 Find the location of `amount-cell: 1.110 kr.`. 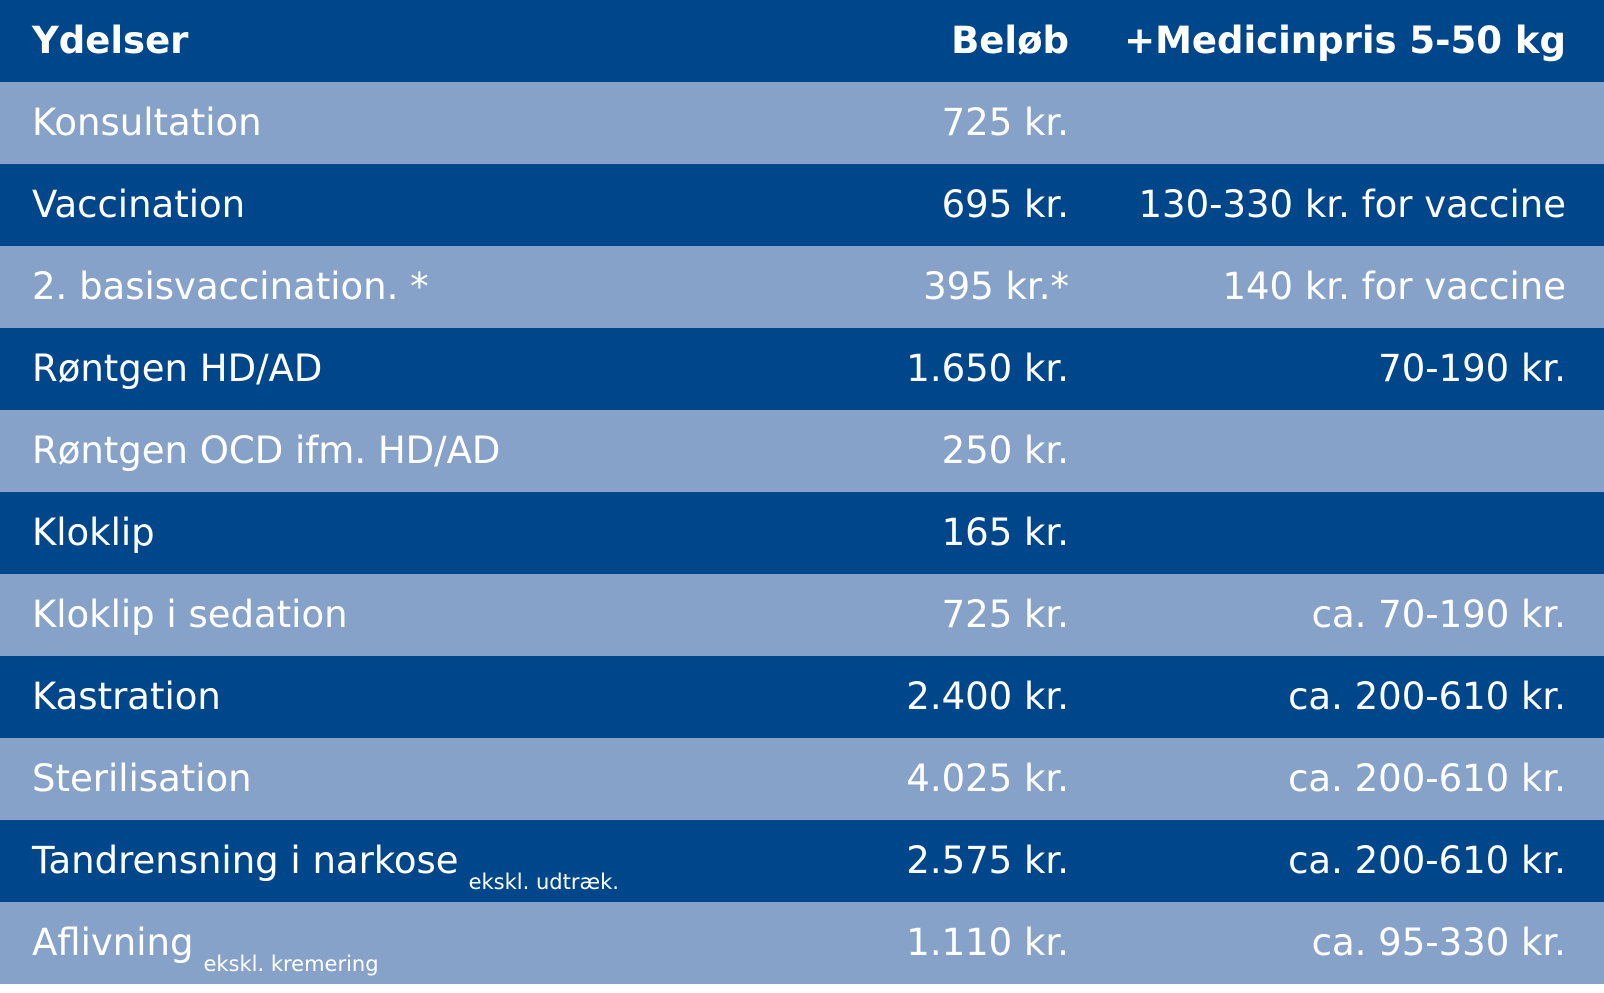

amount-cell: 1.110 kr. is located at coordinates (987, 942).